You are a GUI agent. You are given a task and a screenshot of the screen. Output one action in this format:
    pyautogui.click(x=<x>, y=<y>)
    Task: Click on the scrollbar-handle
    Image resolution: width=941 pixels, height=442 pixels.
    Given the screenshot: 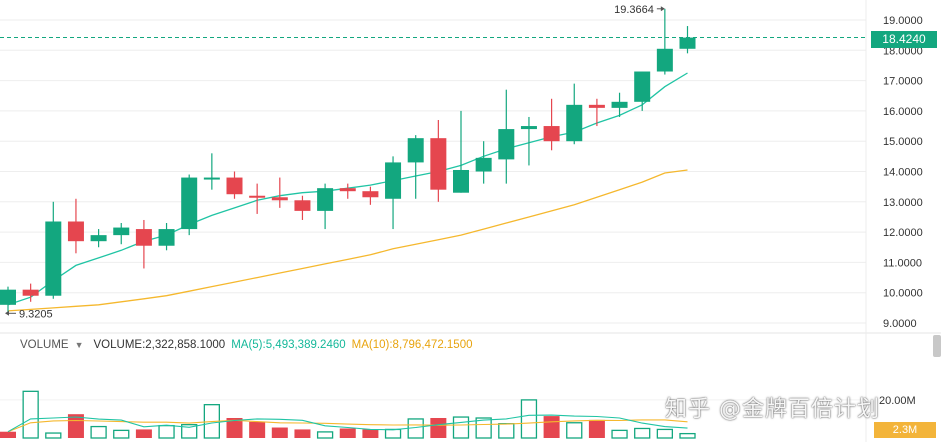 What is the action you would take?
    pyautogui.click(x=937, y=346)
    